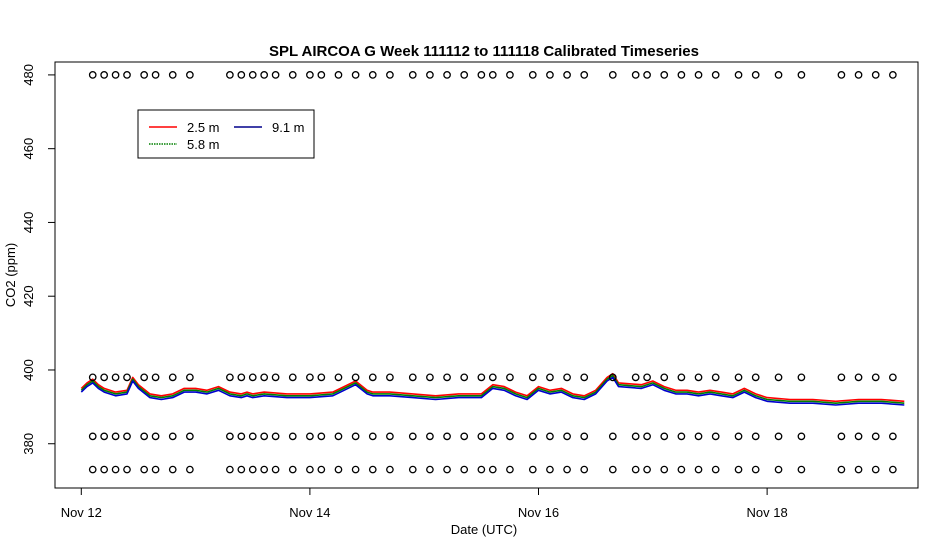 The image size is (936, 540). What do you see at coordinates (767, 512) in the screenshot?
I see `x-tick-label-3: Nov 18` at bounding box center [767, 512].